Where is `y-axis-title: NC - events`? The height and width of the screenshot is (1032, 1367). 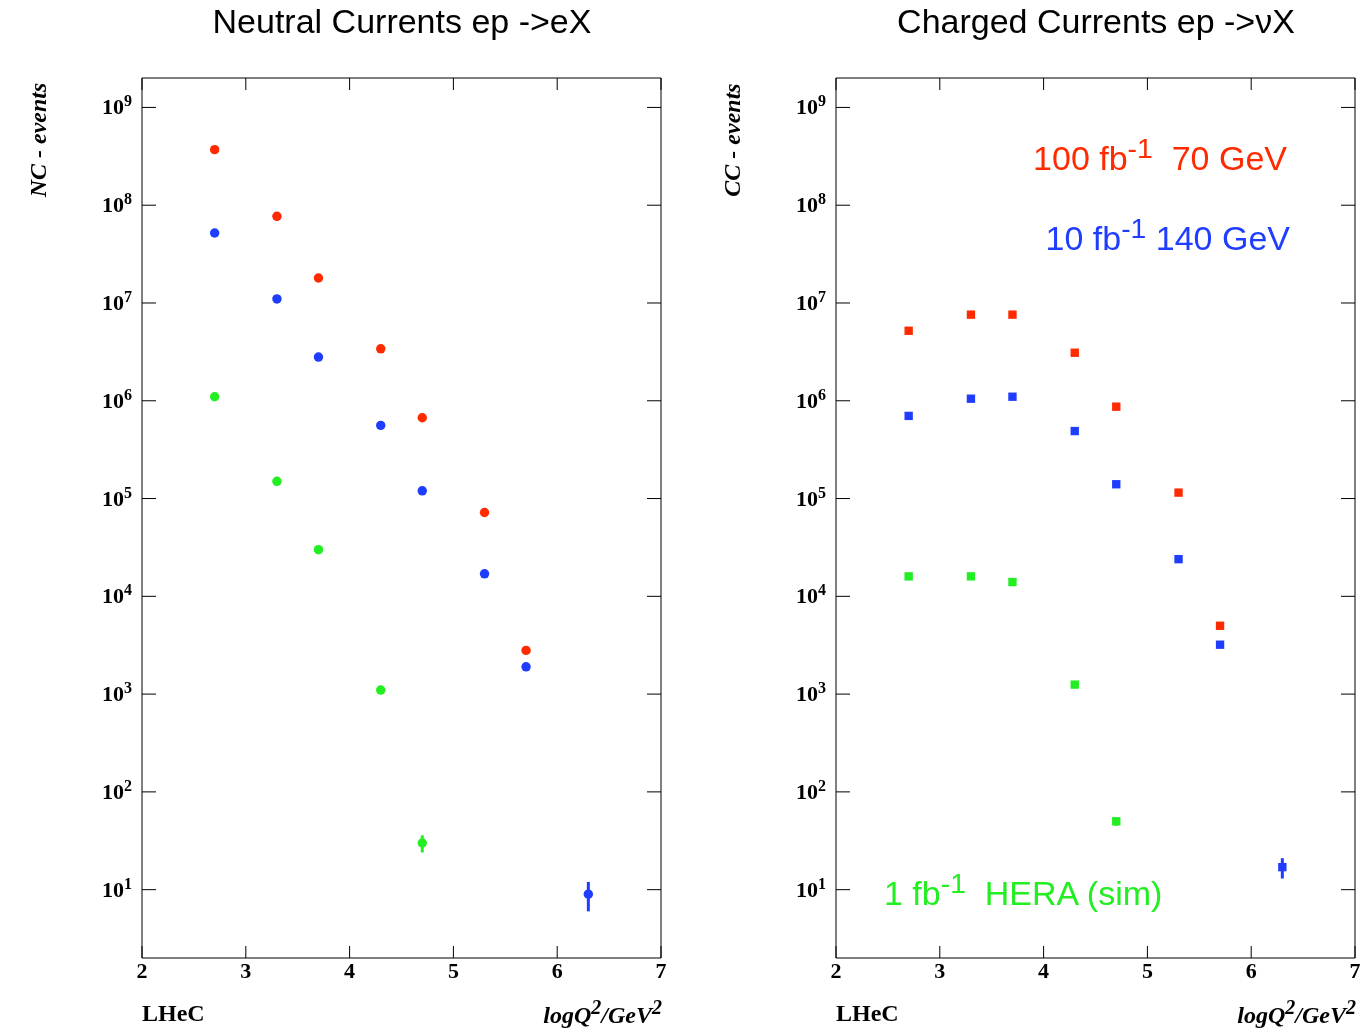
y-axis-title: NC - events is located at coordinates (38, 140).